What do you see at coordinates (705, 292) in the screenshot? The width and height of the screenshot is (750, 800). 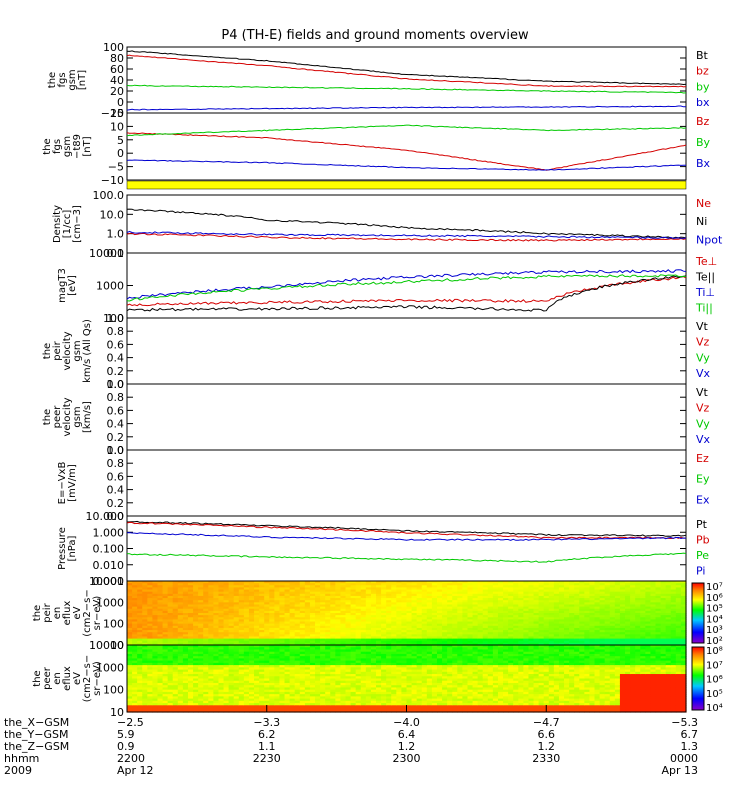 I see `legend-temp: Ti⊥` at bounding box center [705, 292].